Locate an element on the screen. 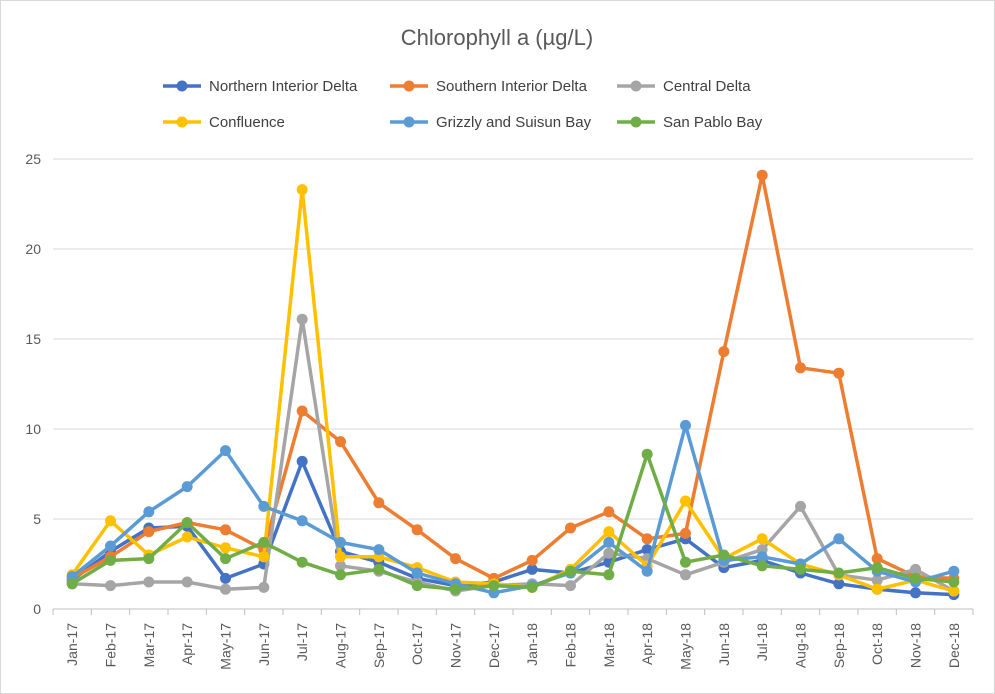  x-tick-label: Jun-17 is located at coordinates (264, 644).